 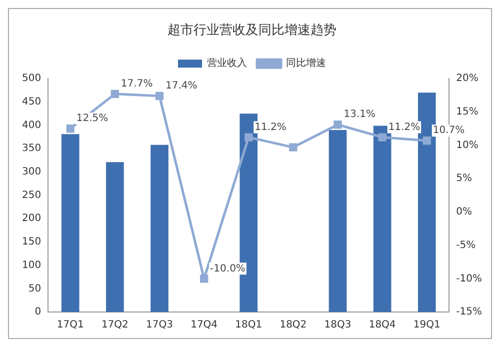 What do you see at coordinates (181, 86) in the screenshot?
I see `data-label: 17.4%` at bounding box center [181, 86].